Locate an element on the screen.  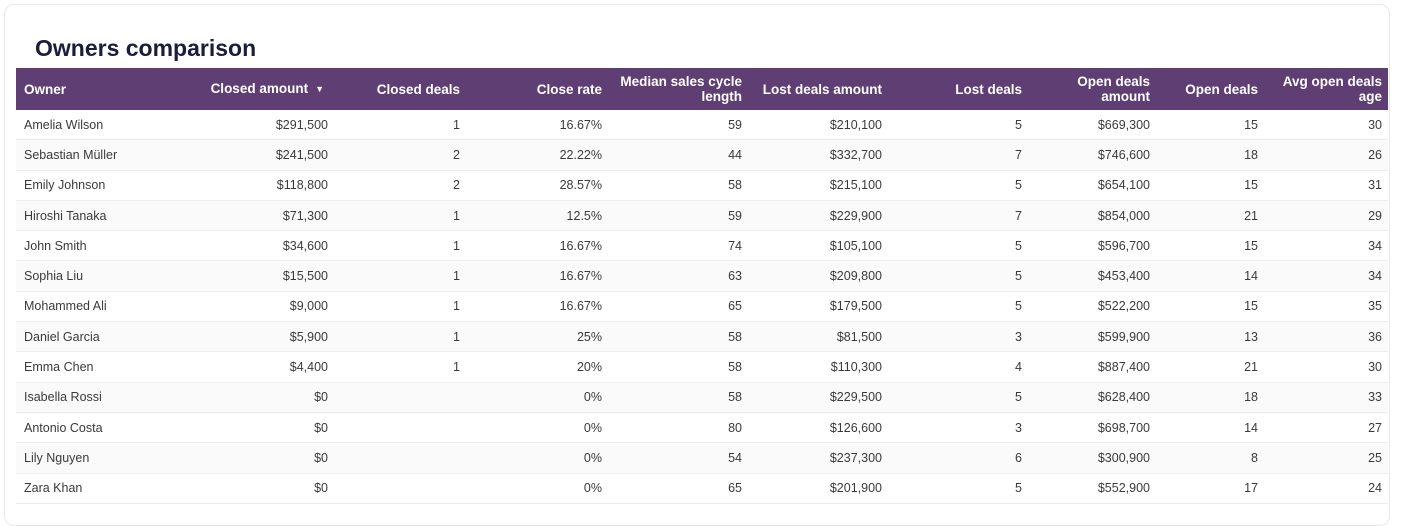
cell-closed-deals: 2 is located at coordinates (456, 154).